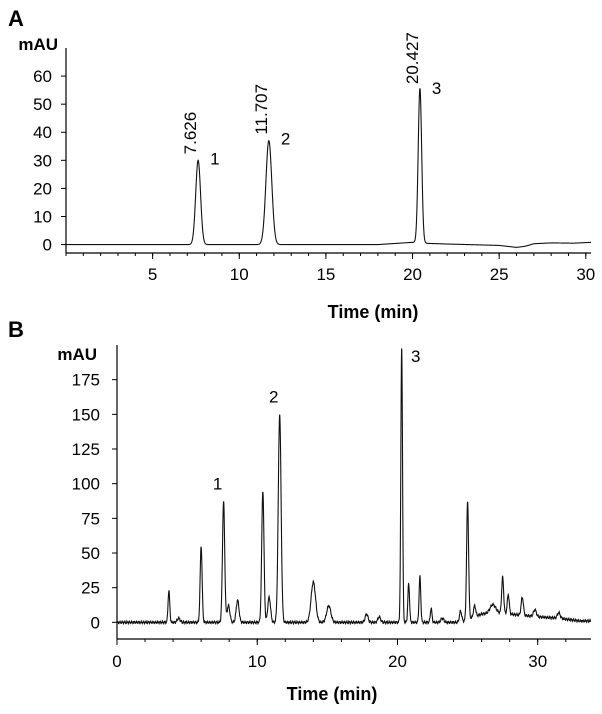 Image resolution: width=602 pixels, height=714 pixels. What do you see at coordinates (217, 484) in the screenshot?
I see `panel-b-peak-number-label: 1` at bounding box center [217, 484].